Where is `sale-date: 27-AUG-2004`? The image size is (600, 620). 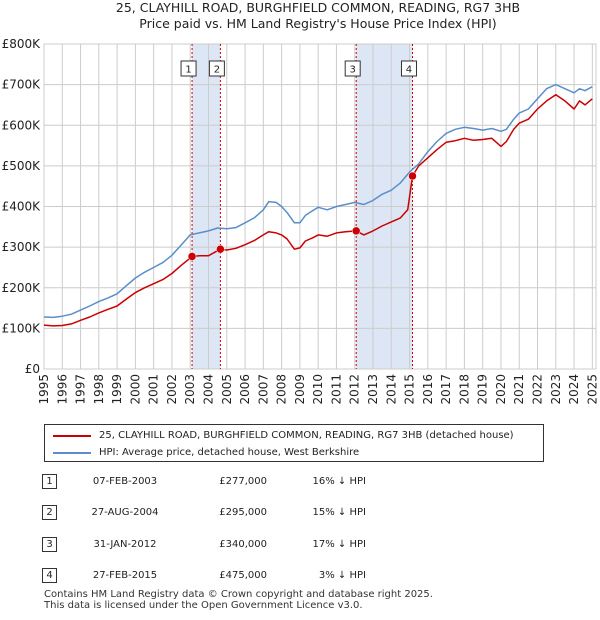 sale-date: 27-AUG-2004 is located at coordinates (125, 512).